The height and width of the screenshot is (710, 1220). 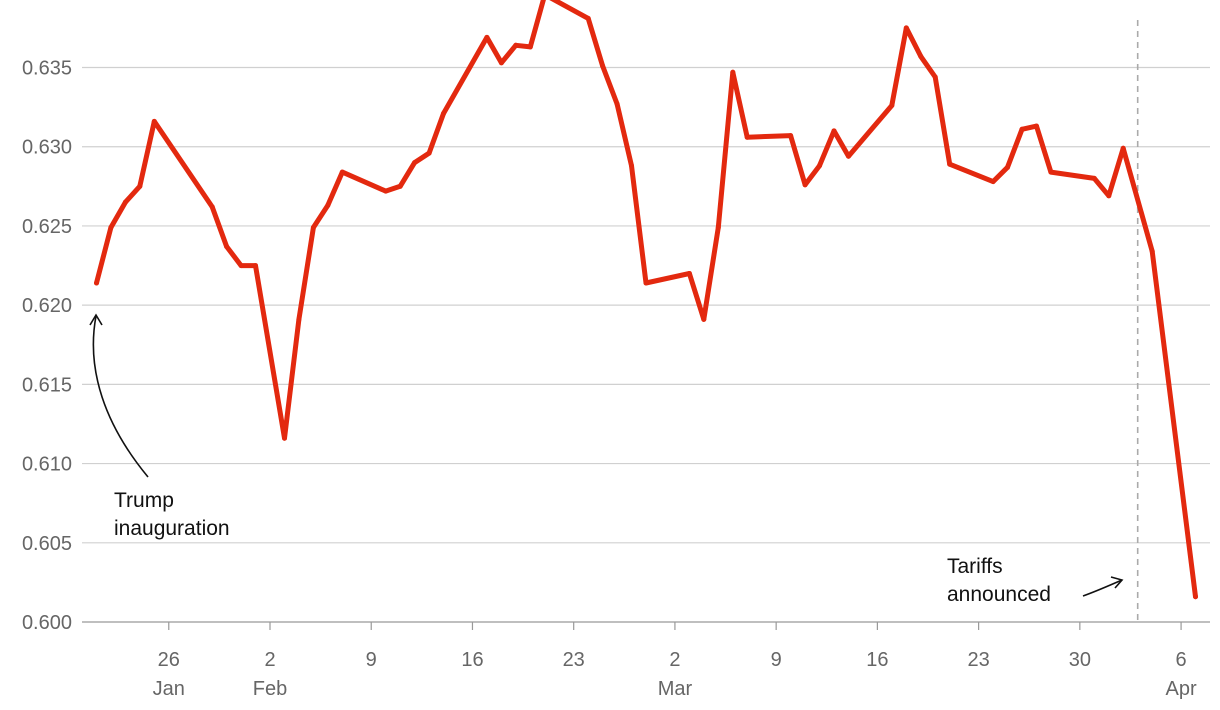 I want to click on tariffs-arrowhead, so click(x=1117, y=582).